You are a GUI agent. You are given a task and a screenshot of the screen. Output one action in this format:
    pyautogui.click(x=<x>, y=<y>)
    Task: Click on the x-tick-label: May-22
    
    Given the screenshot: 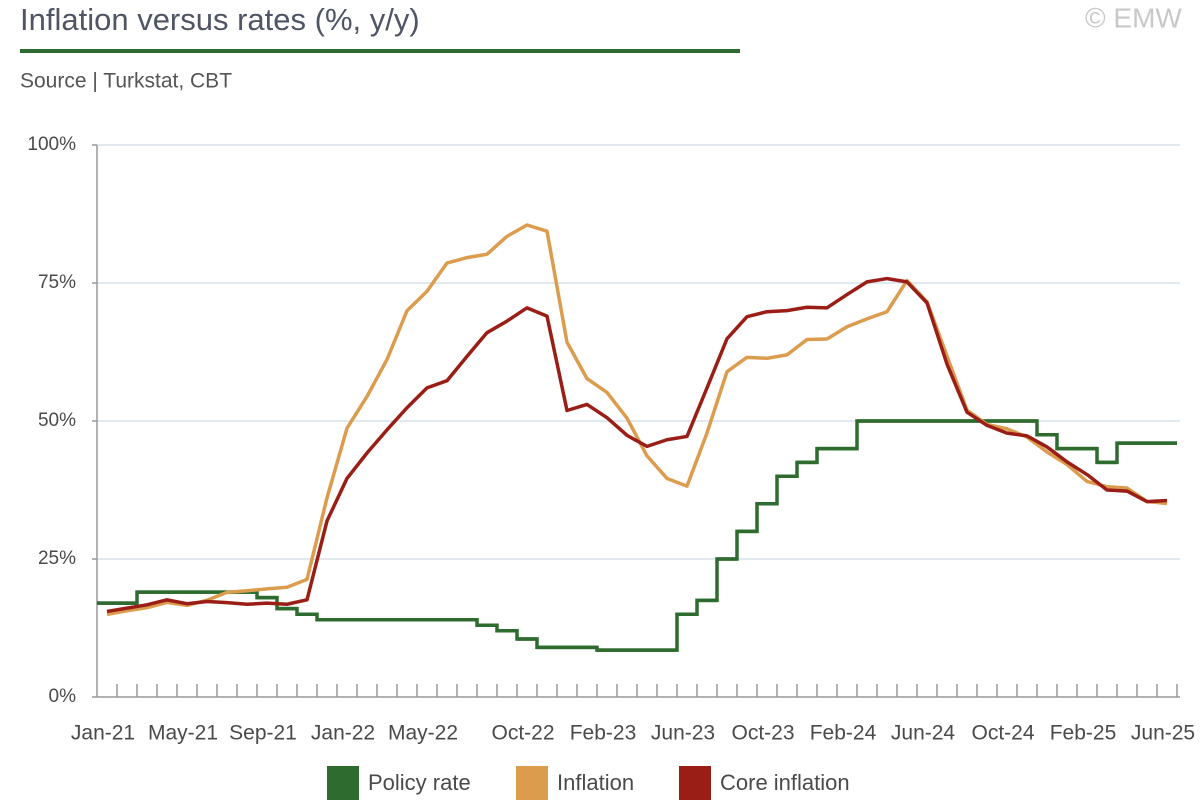 What is the action you would take?
    pyautogui.click(x=423, y=733)
    